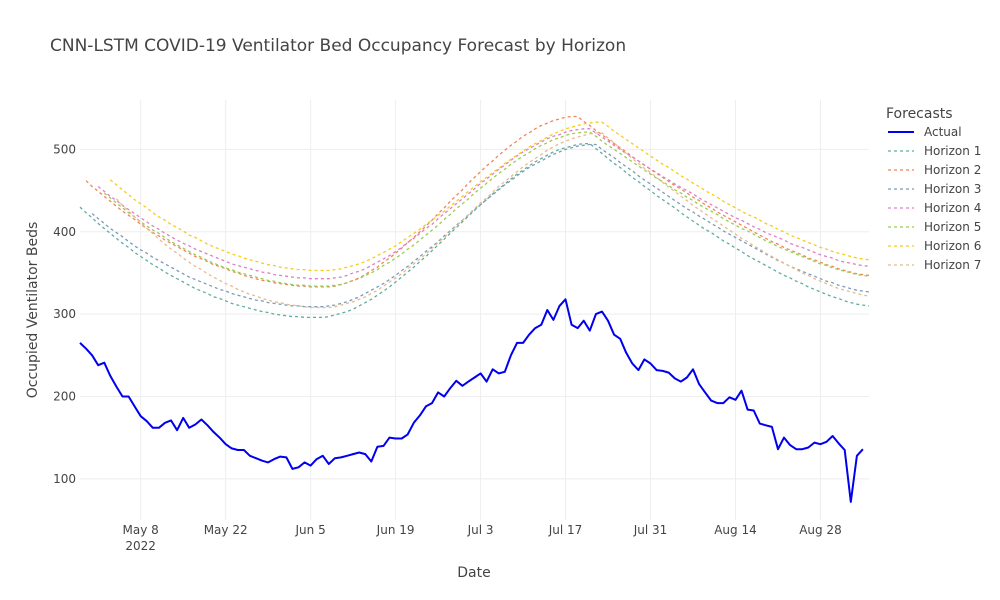 The image size is (1000, 600). I want to click on legend-label: Horizon 4, so click(952, 208).